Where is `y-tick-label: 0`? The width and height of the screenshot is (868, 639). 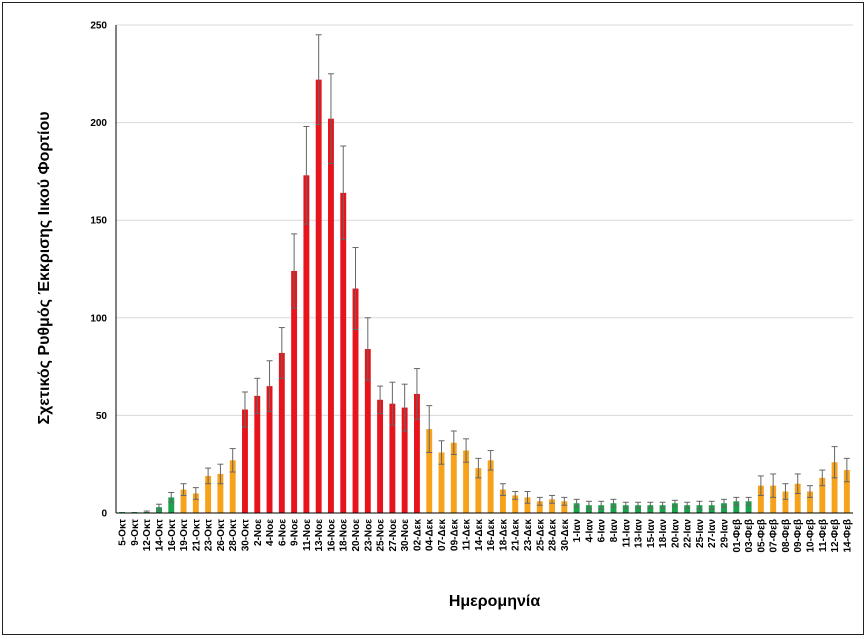 y-tick-label: 0 is located at coordinates (104, 514).